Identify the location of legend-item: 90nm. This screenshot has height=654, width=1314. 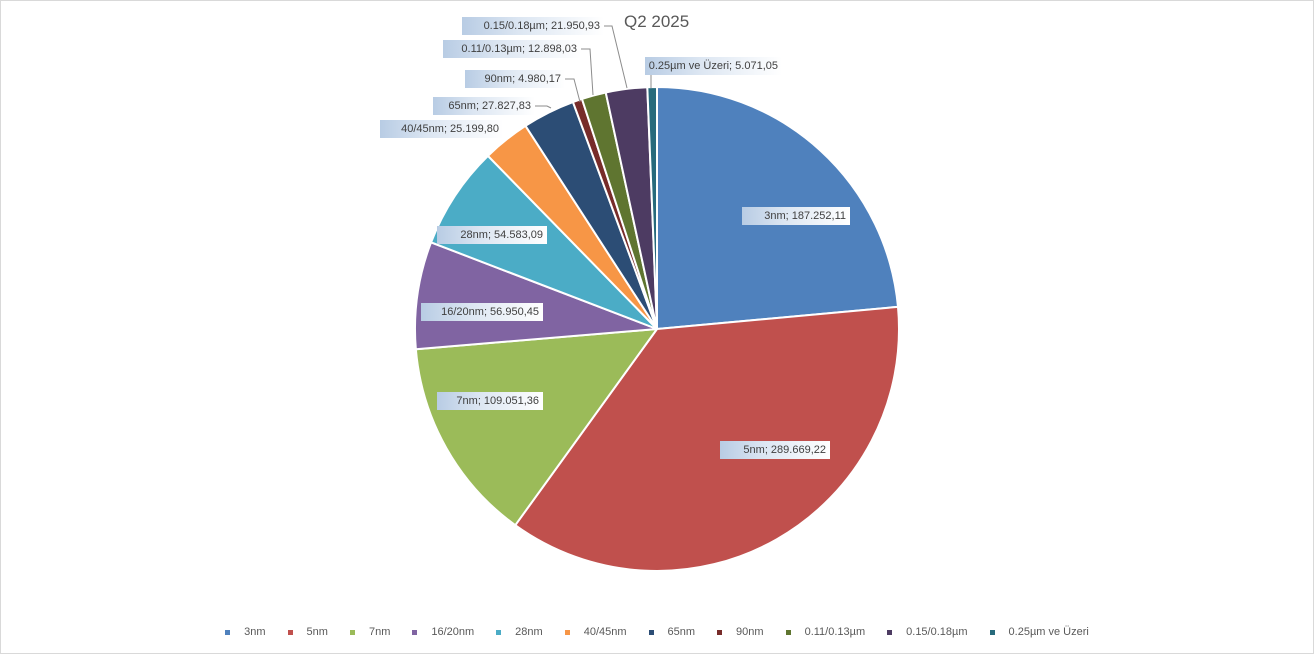
(740, 632).